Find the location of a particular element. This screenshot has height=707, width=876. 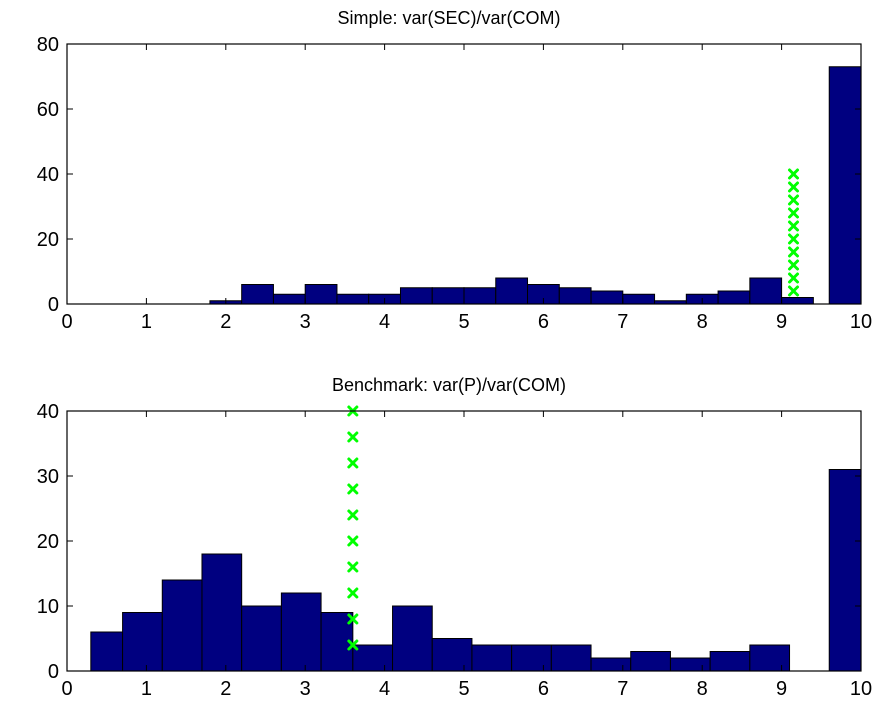

y-tick-label: 60 is located at coordinates (48, 110).